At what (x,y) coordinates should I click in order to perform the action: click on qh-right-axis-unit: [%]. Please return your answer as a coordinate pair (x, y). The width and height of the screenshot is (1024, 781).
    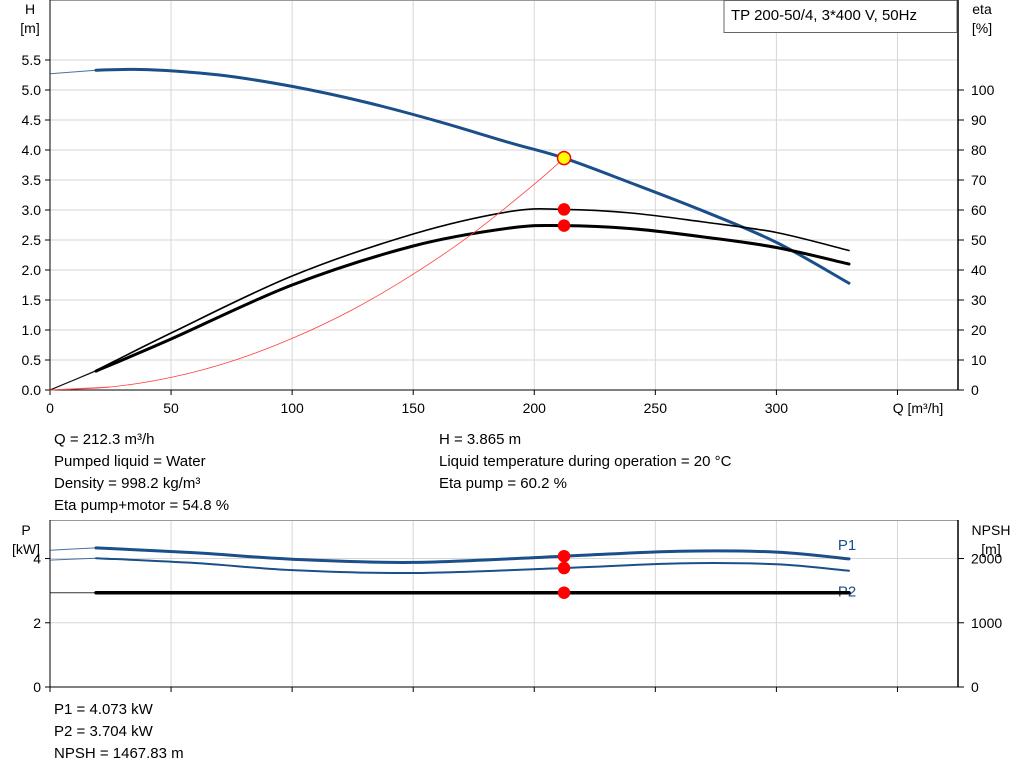
    Looking at the image, I should click on (982, 28).